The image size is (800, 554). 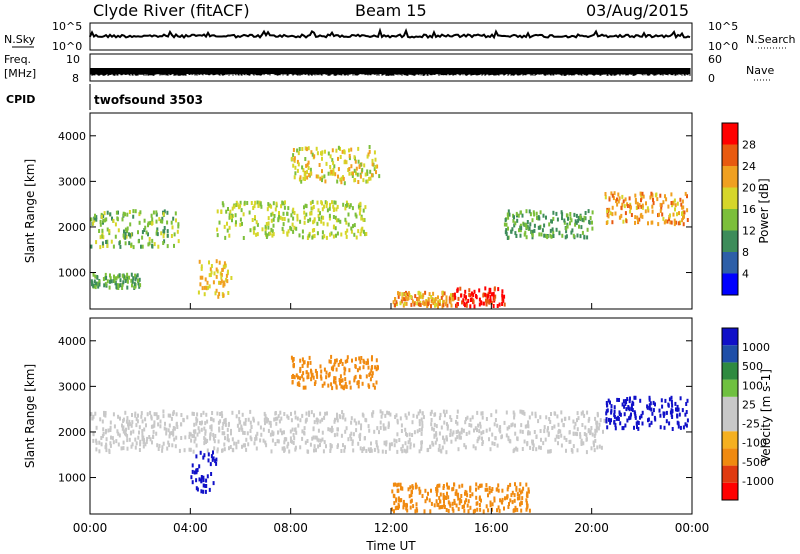 I want to click on velocity-colorbar-label: Velocity [m s-1], so click(x=766, y=416).